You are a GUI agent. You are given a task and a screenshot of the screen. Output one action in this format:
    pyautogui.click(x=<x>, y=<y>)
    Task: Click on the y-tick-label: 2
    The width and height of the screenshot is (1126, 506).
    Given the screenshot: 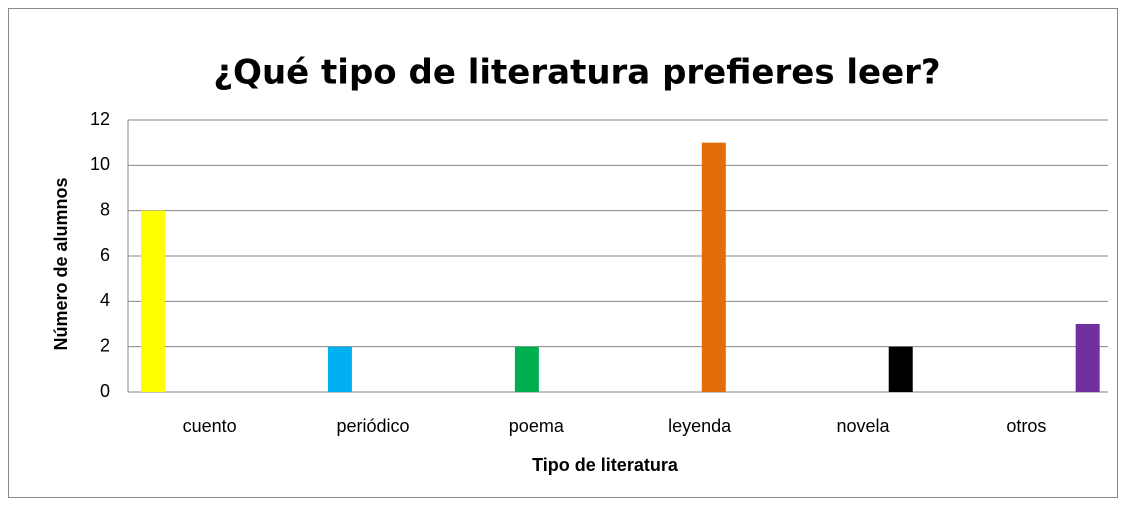 What is the action you would take?
    pyautogui.click(x=105, y=345)
    